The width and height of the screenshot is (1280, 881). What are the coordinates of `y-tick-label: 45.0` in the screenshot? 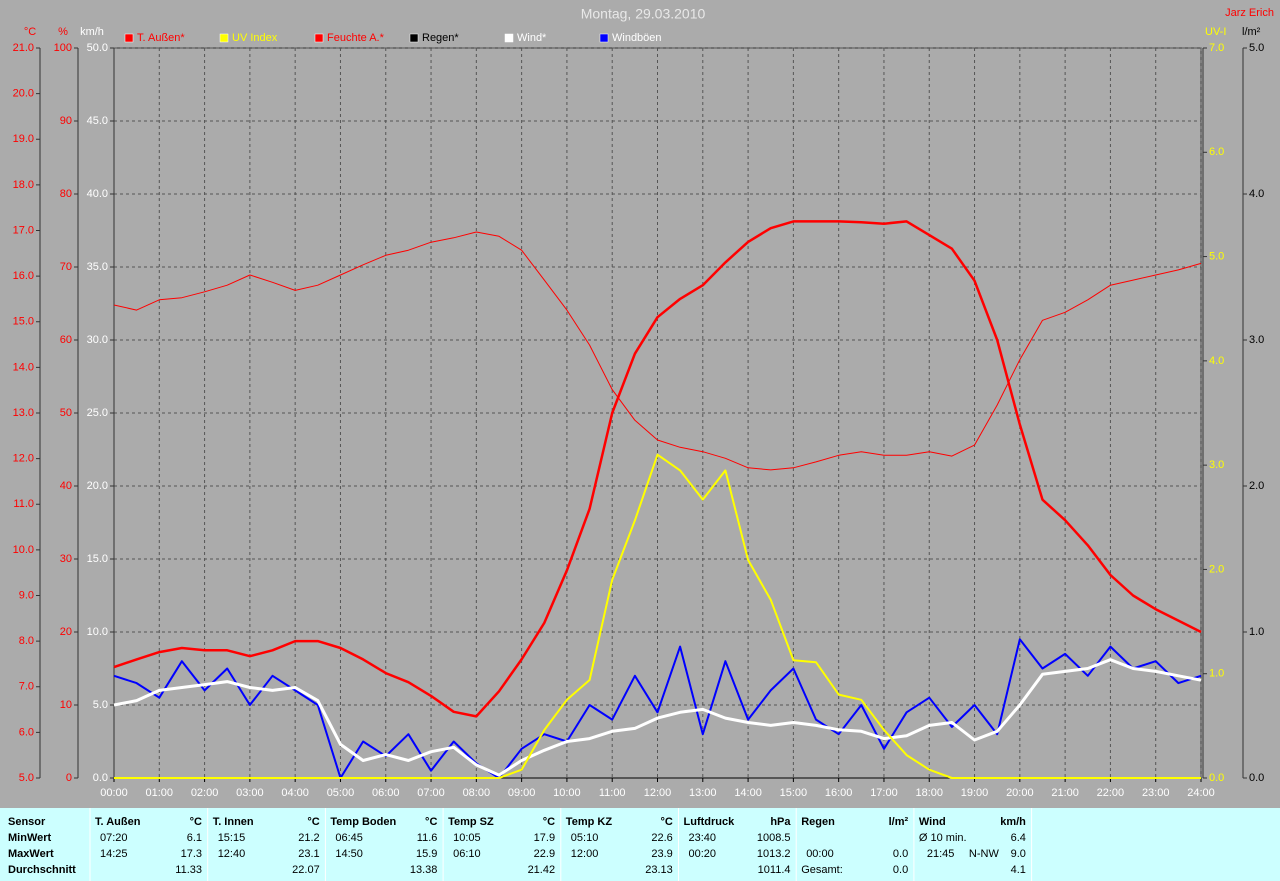 It's located at (97, 121).